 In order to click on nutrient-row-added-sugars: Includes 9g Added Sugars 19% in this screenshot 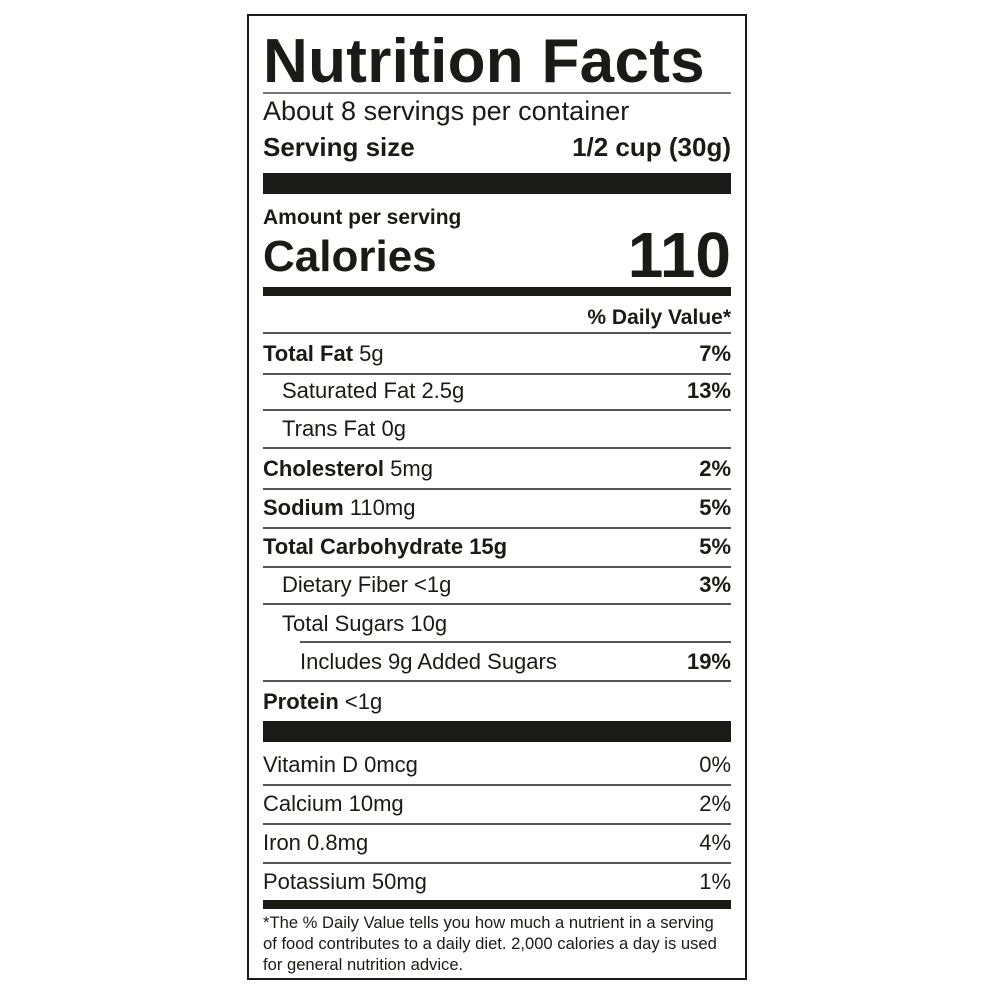, I will do `click(497, 663)`.